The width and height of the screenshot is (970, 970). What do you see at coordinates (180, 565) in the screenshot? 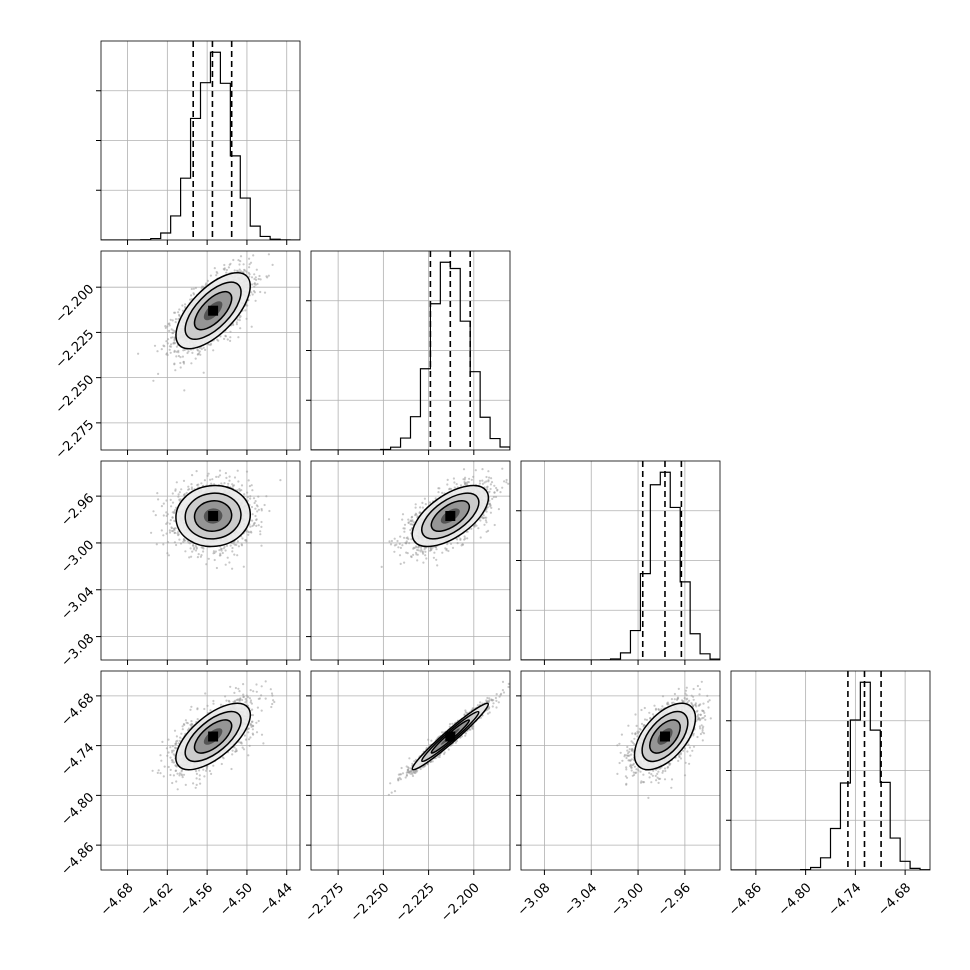
I see `scatter-panel-2-0: −2.96−3.00−3.04−3.08` at bounding box center [180, 565].